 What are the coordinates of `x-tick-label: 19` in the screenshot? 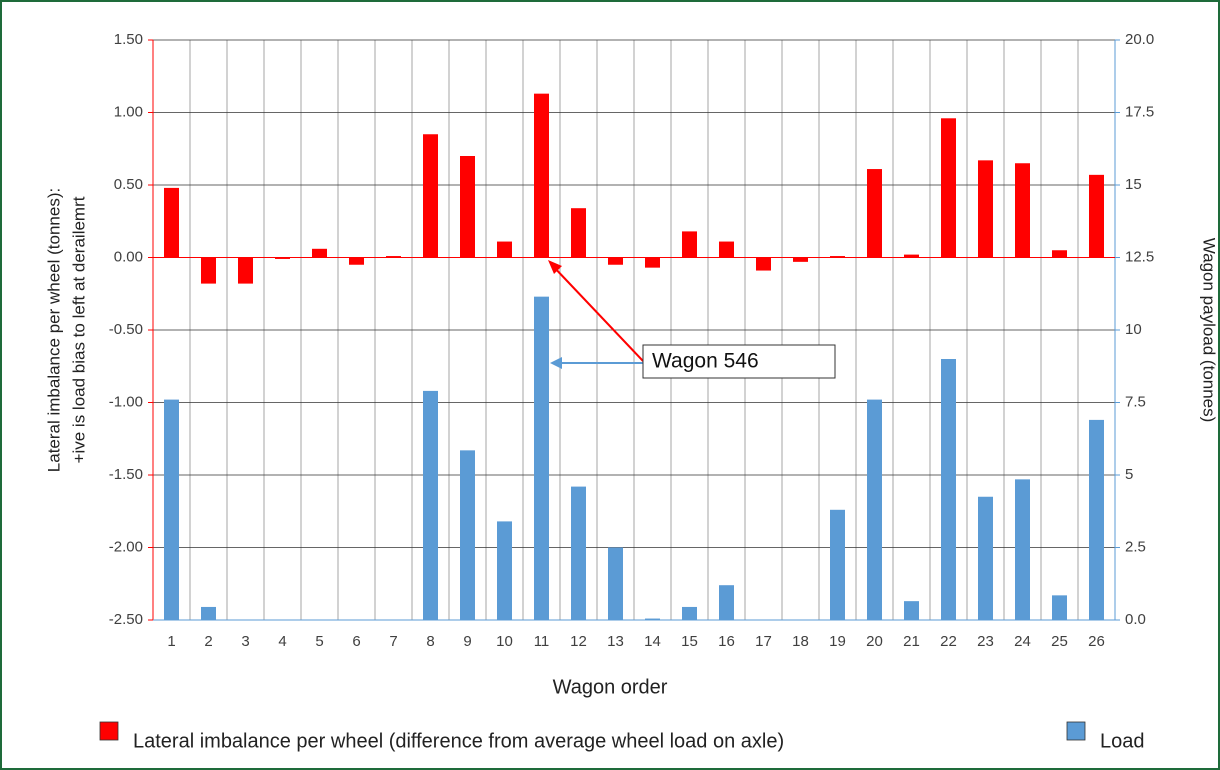 It's located at (837, 641).